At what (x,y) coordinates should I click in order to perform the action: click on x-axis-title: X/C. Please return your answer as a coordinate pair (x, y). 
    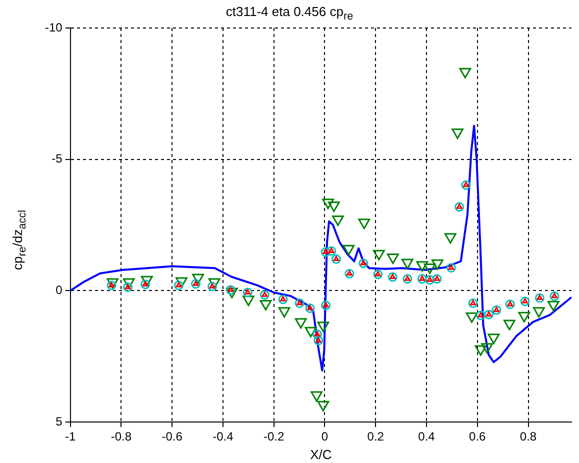
    Looking at the image, I should click on (321, 454).